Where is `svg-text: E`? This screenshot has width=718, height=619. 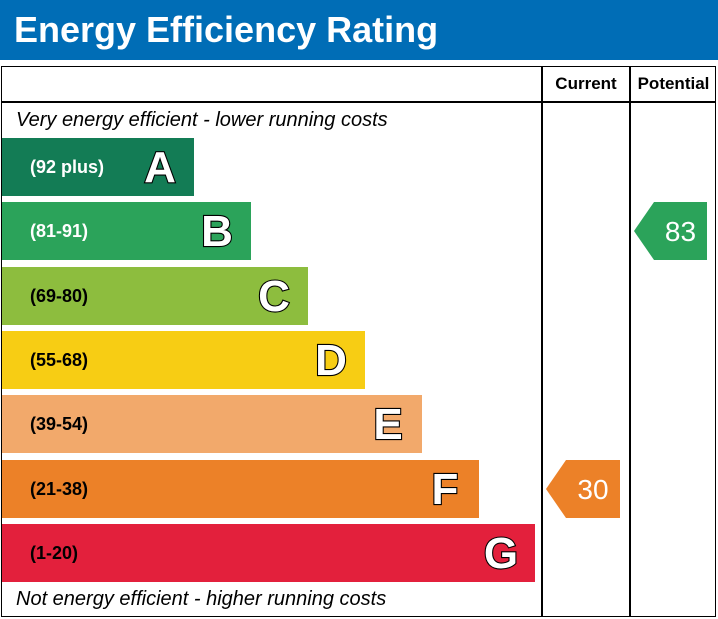
svg-text: E is located at coordinates (387, 424).